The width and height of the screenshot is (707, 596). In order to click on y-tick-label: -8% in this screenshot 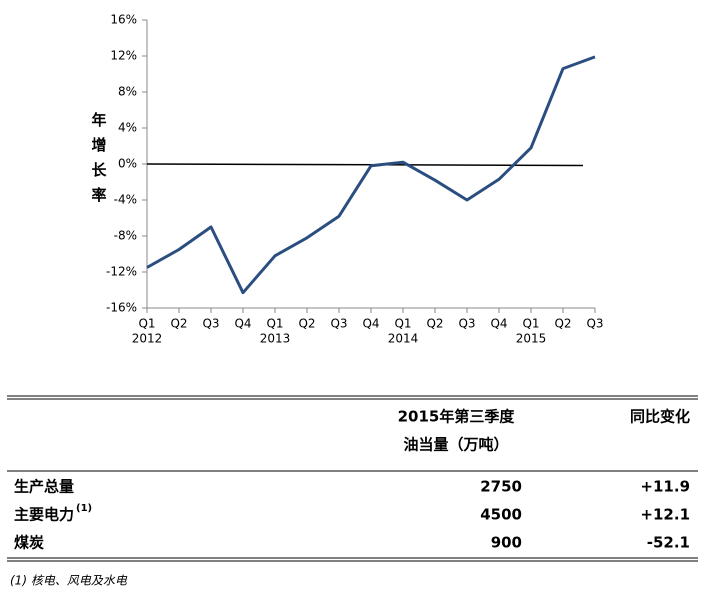, I will do `click(125, 236)`.